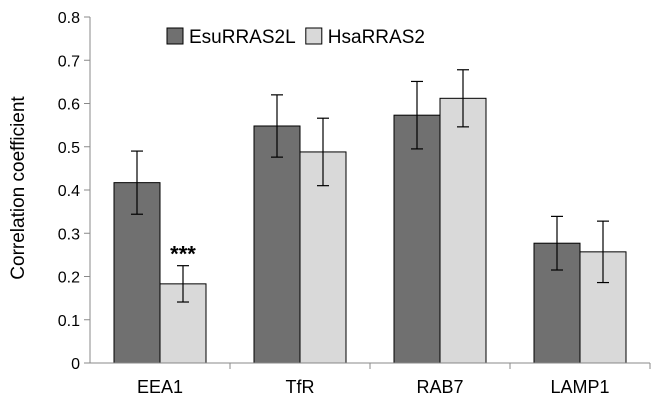  I want to click on y-tick-label: 0.6, so click(69, 105).